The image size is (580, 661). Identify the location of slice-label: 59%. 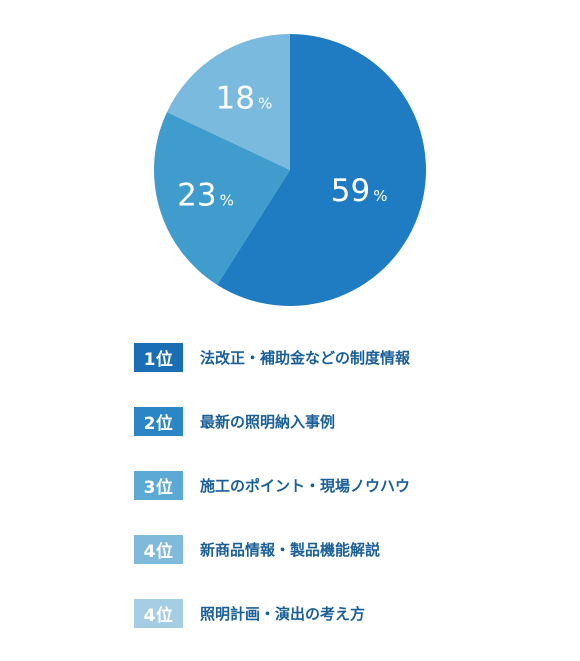
(359, 191).